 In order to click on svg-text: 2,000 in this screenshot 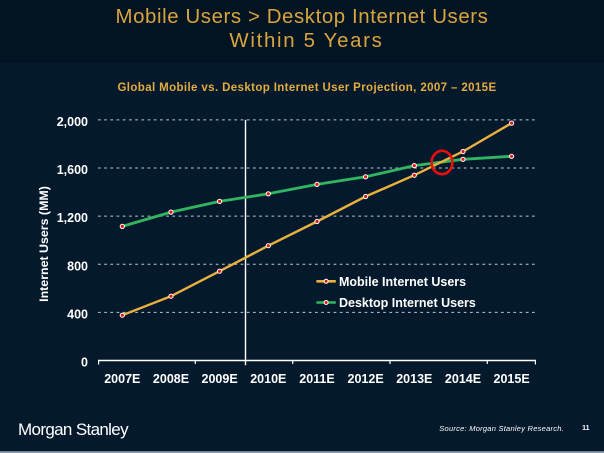, I will do `click(72, 122)`.